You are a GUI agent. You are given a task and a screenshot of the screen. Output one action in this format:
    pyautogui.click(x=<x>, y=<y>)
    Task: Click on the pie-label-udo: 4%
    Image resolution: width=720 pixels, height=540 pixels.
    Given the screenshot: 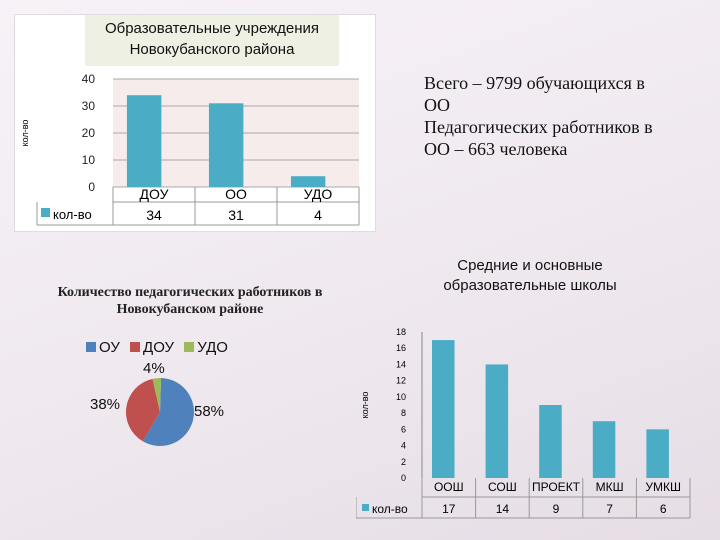 What is the action you would take?
    pyautogui.click(x=154, y=368)
    